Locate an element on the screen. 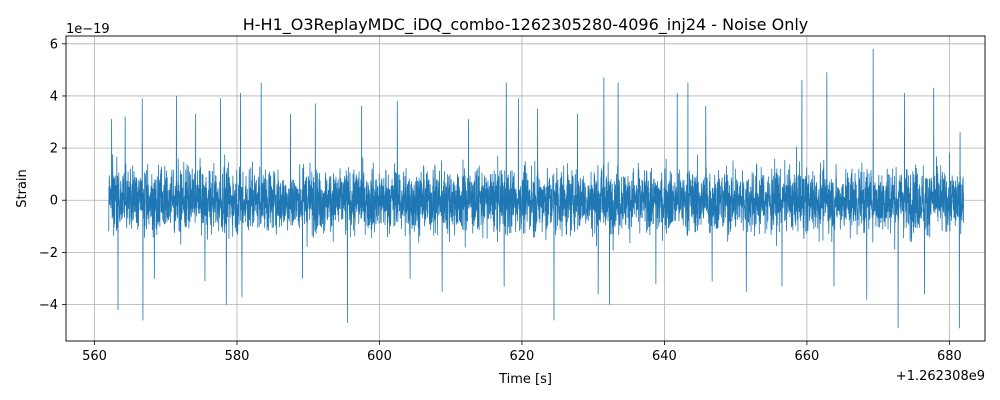 The width and height of the screenshot is (1000, 400). y-tick-label: −4 is located at coordinates (48, 305).